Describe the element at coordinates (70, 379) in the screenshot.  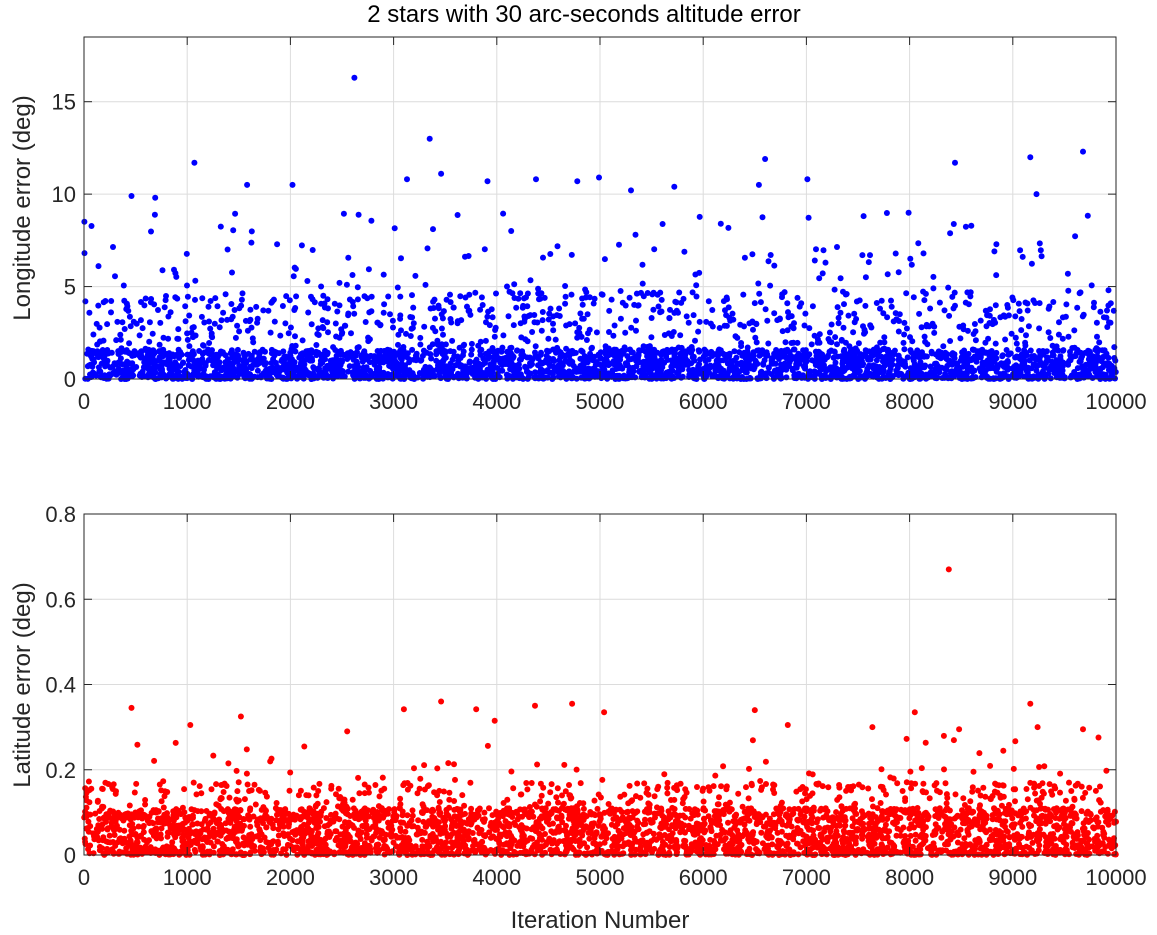
I see `y-tick-label: 0` at that location.